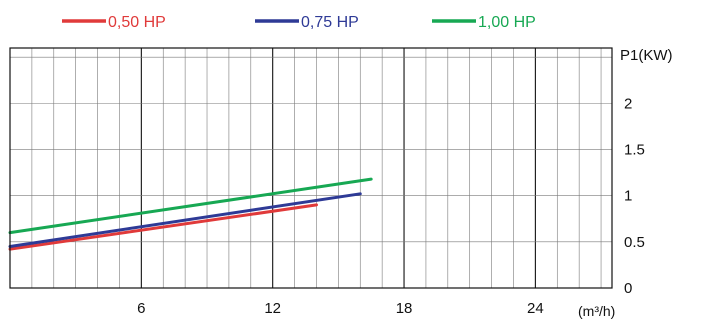 The image size is (704, 320). I want to click on legend: 0,50 HP 0,75 HP 1,00 HP, so click(299, 22).